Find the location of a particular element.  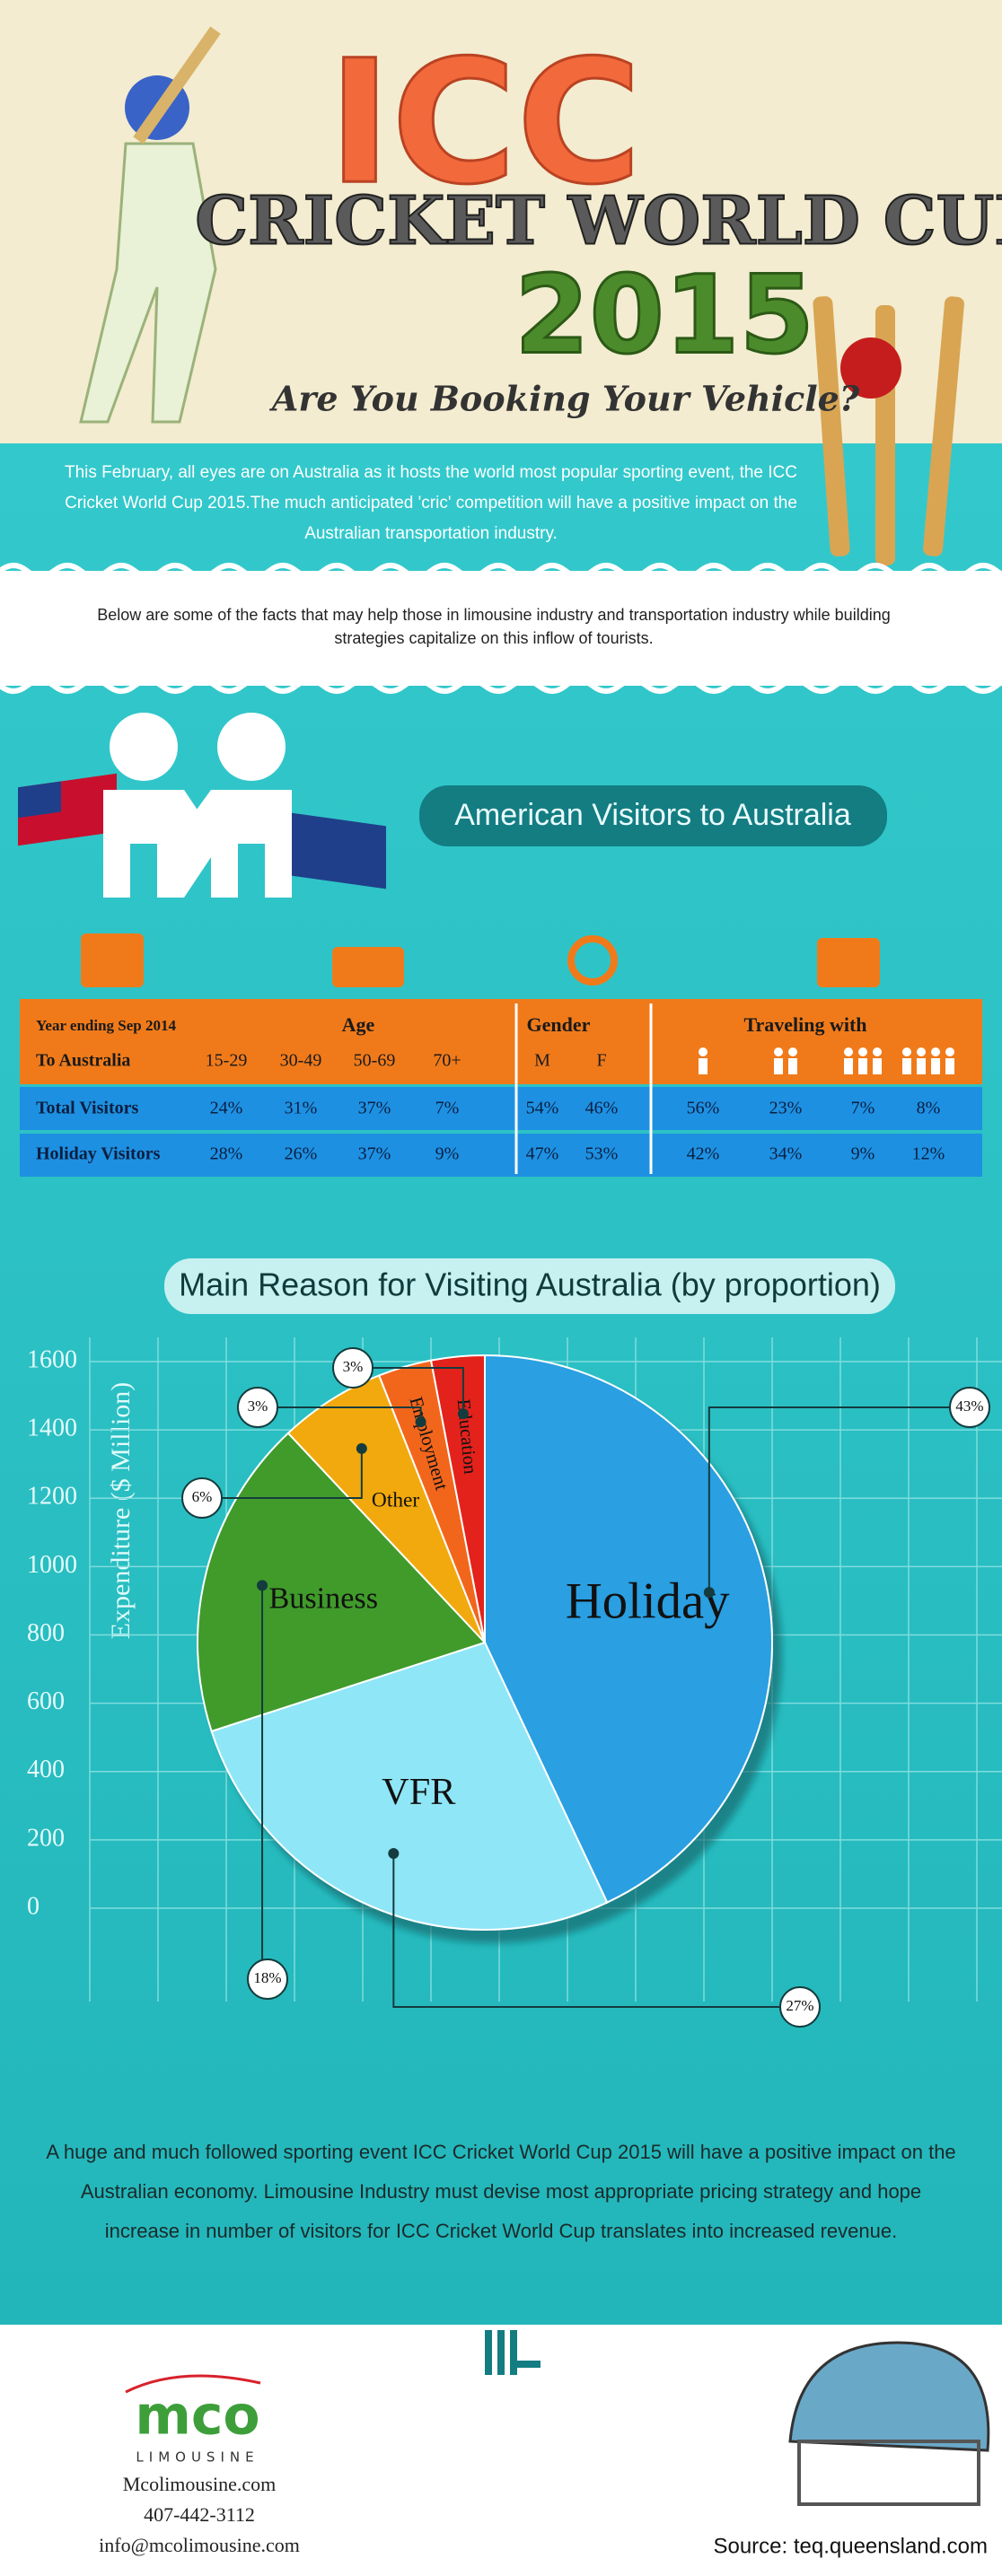

table-row-bg is located at coordinates (501, 1155).